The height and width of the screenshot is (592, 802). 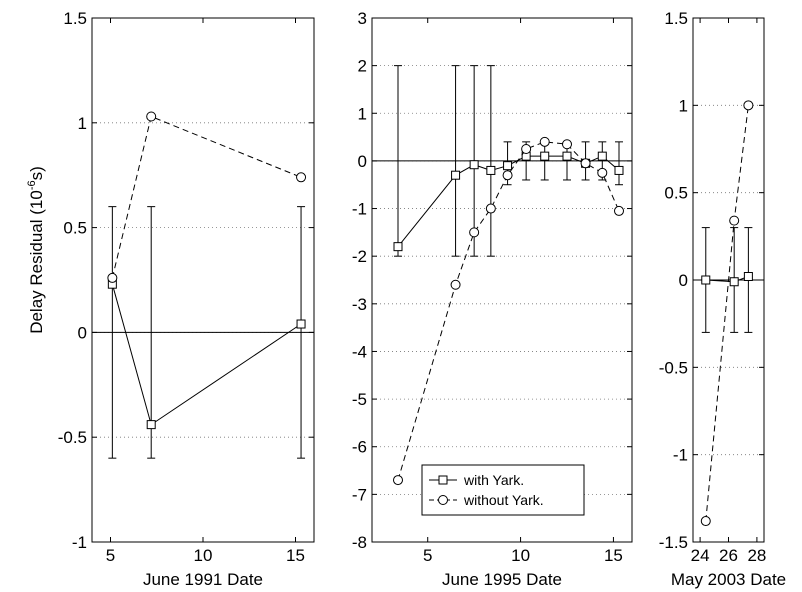 What do you see at coordinates (203, 579) in the screenshot?
I see `x-axis-title: June 1991 Date` at bounding box center [203, 579].